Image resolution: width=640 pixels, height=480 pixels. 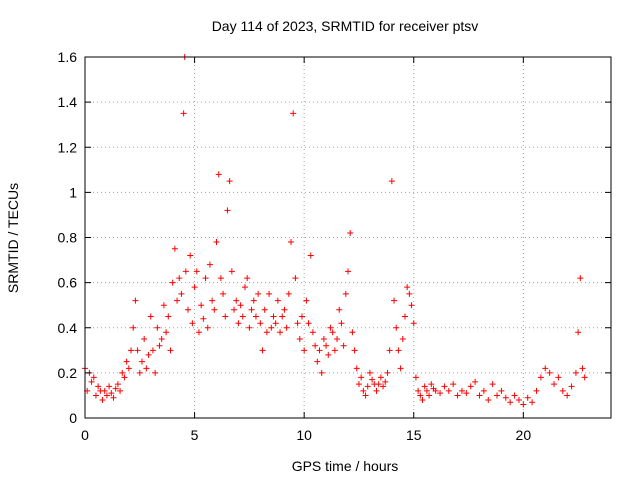 What do you see at coordinates (68, 373) in the screenshot?
I see `y-tick-label: 0.2` at bounding box center [68, 373].